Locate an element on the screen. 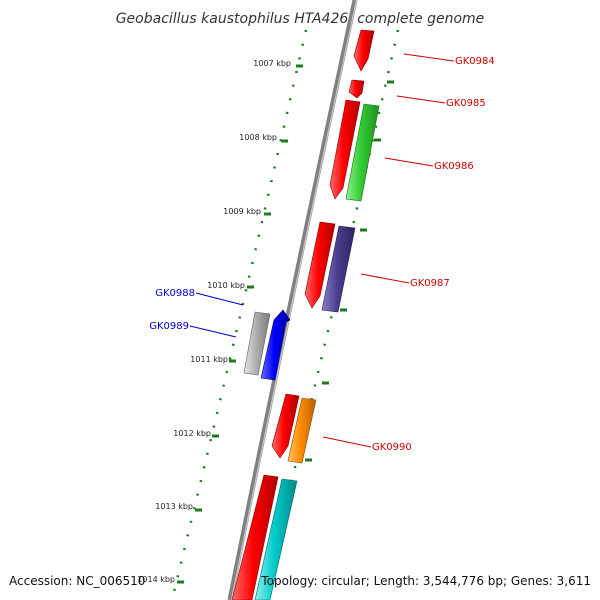 This screenshot has height=600, width=600. tick-label-1012: 1012 kbp is located at coordinates (192, 433).